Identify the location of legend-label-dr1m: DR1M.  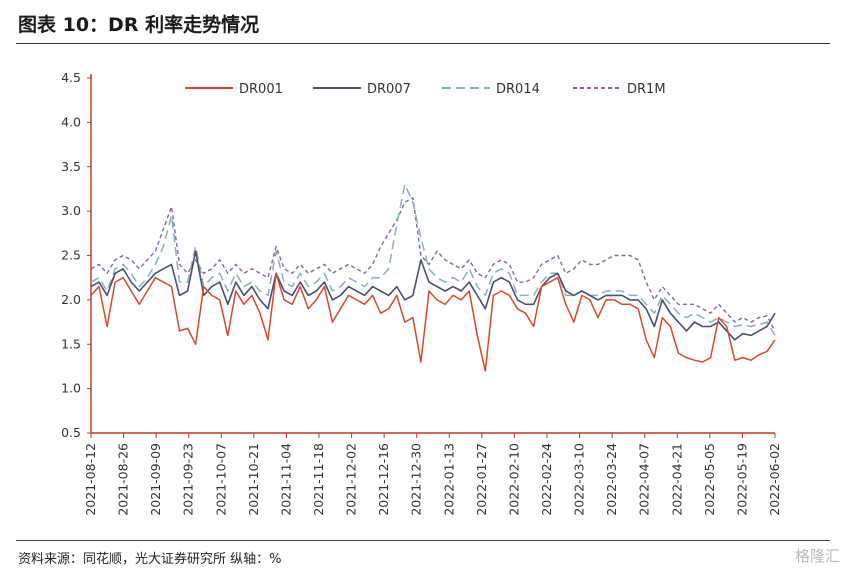
(646, 89).